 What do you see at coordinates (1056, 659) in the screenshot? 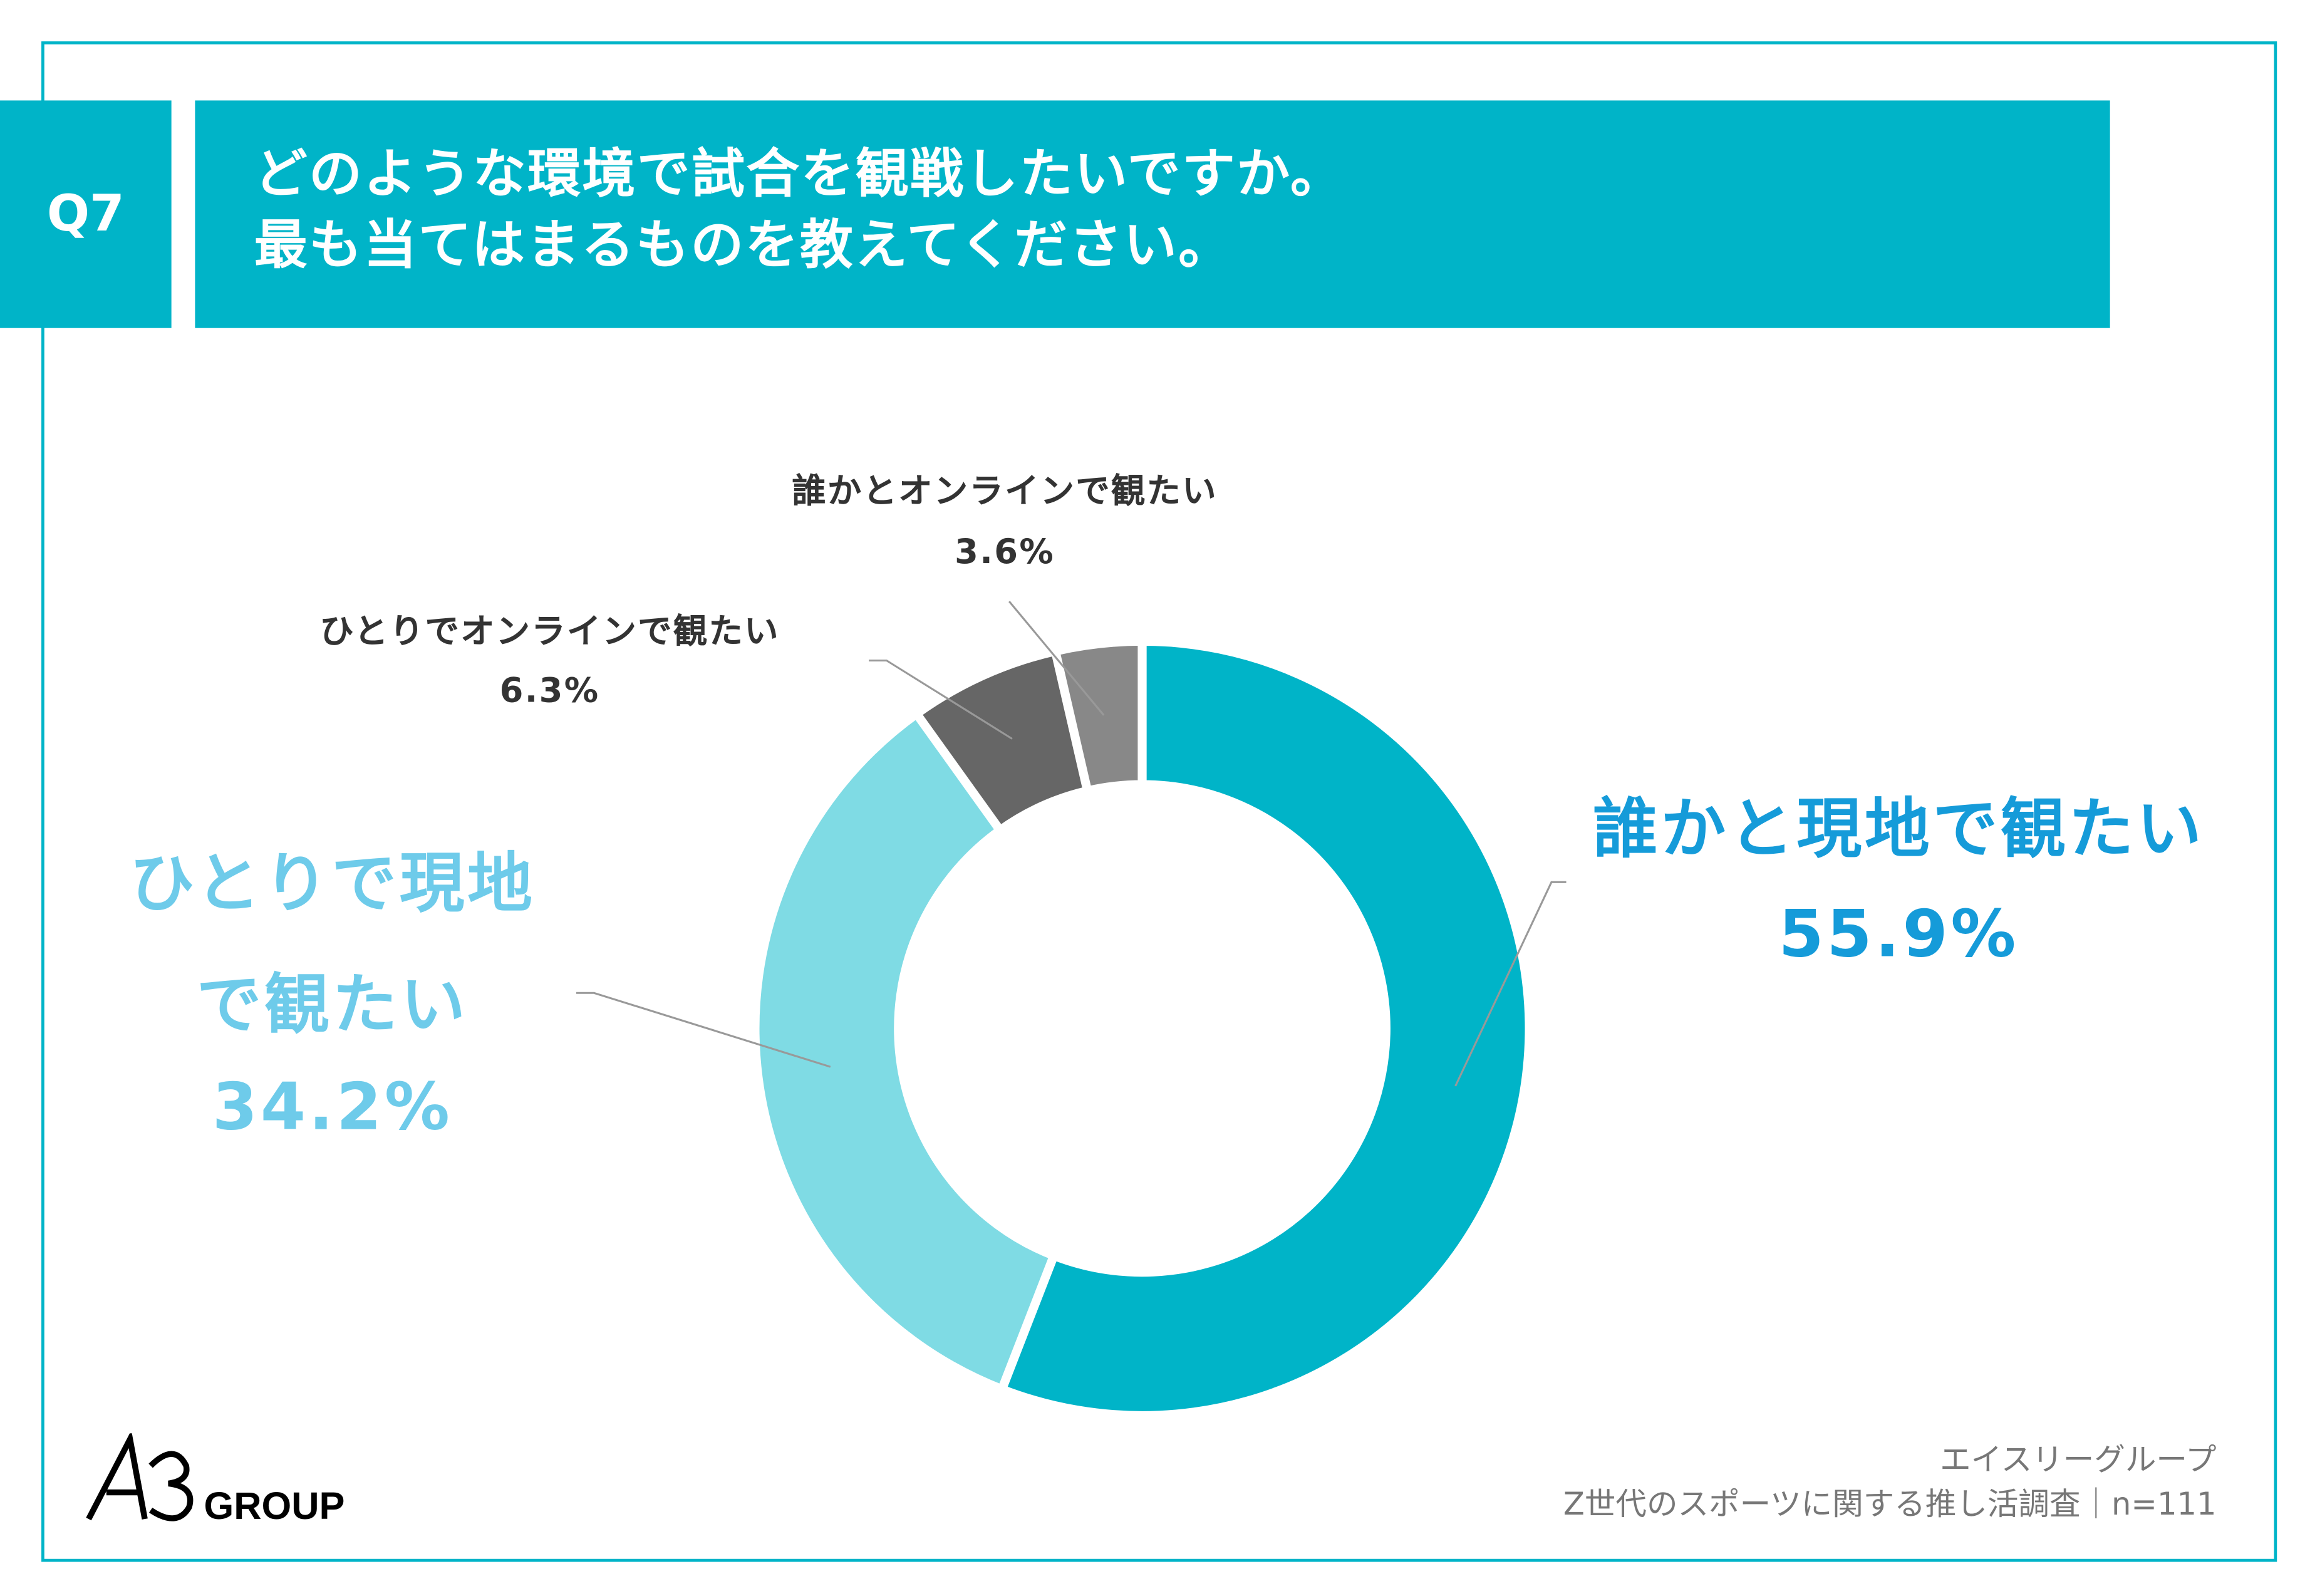
I see `leader-line-together-online` at bounding box center [1056, 659].